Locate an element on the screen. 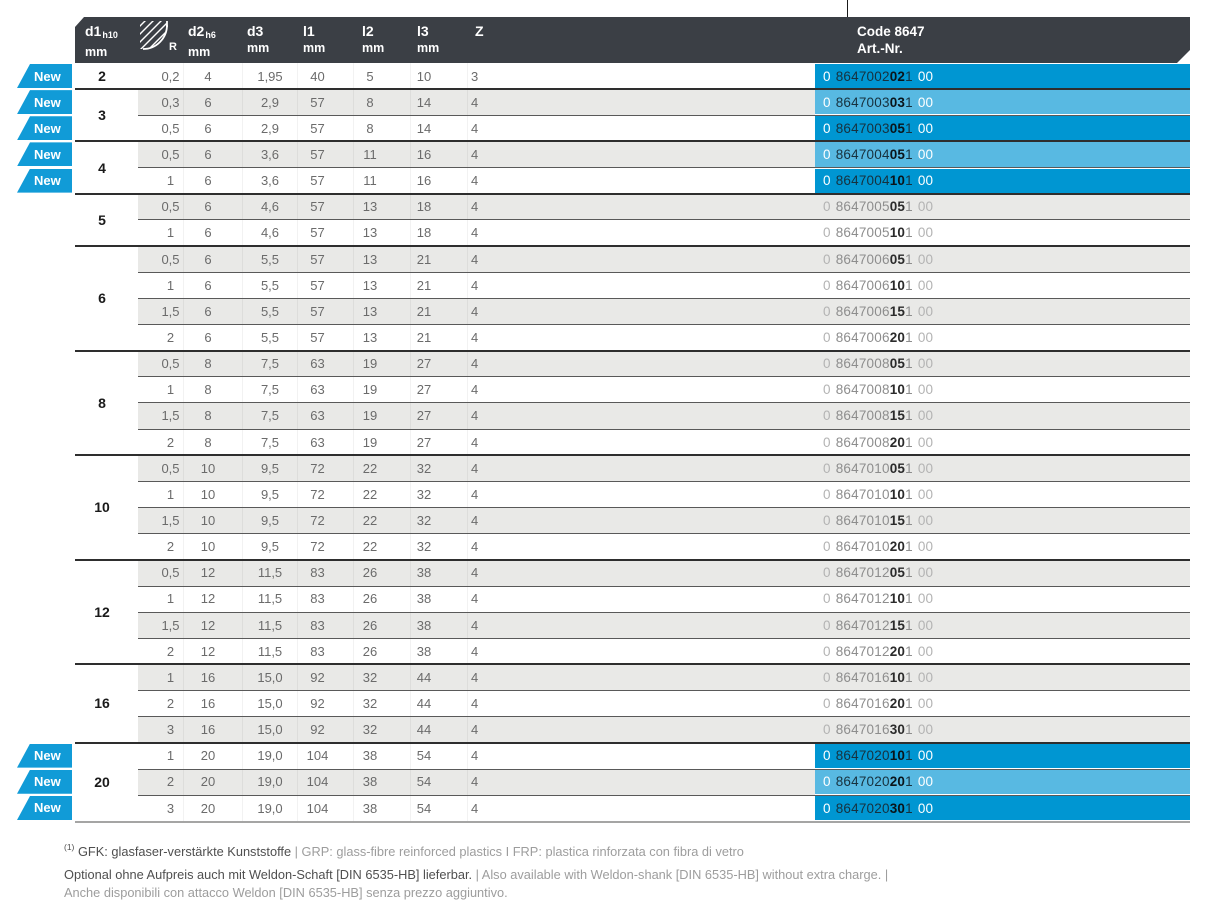 This screenshot has width=1214, height=904. d3-cell: 5,5 is located at coordinates (269, 285).